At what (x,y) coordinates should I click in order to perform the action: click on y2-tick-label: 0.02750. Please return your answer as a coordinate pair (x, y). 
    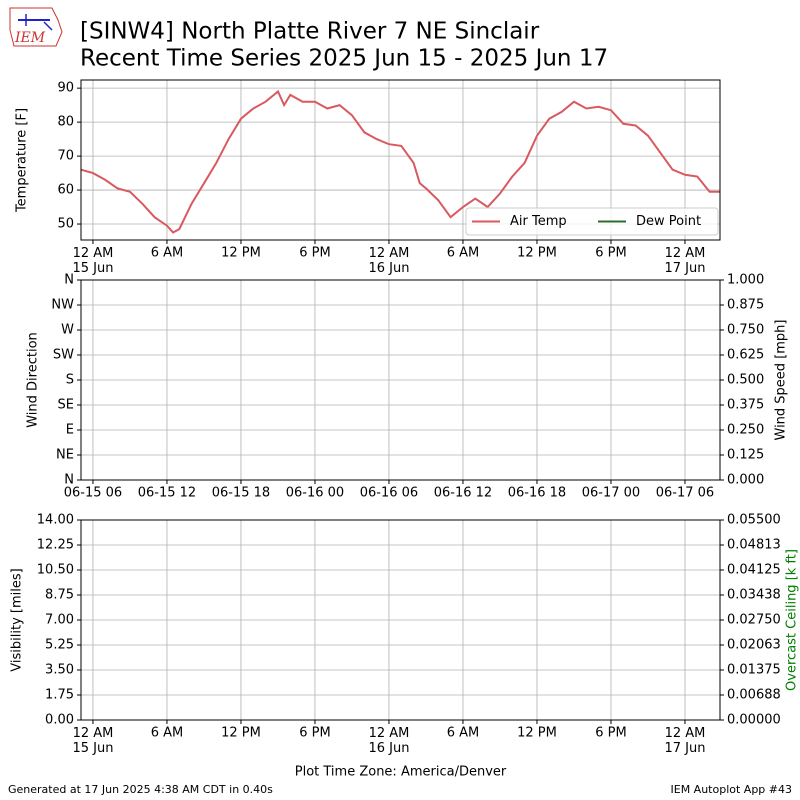
    Looking at the image, I should click on (754, 620).